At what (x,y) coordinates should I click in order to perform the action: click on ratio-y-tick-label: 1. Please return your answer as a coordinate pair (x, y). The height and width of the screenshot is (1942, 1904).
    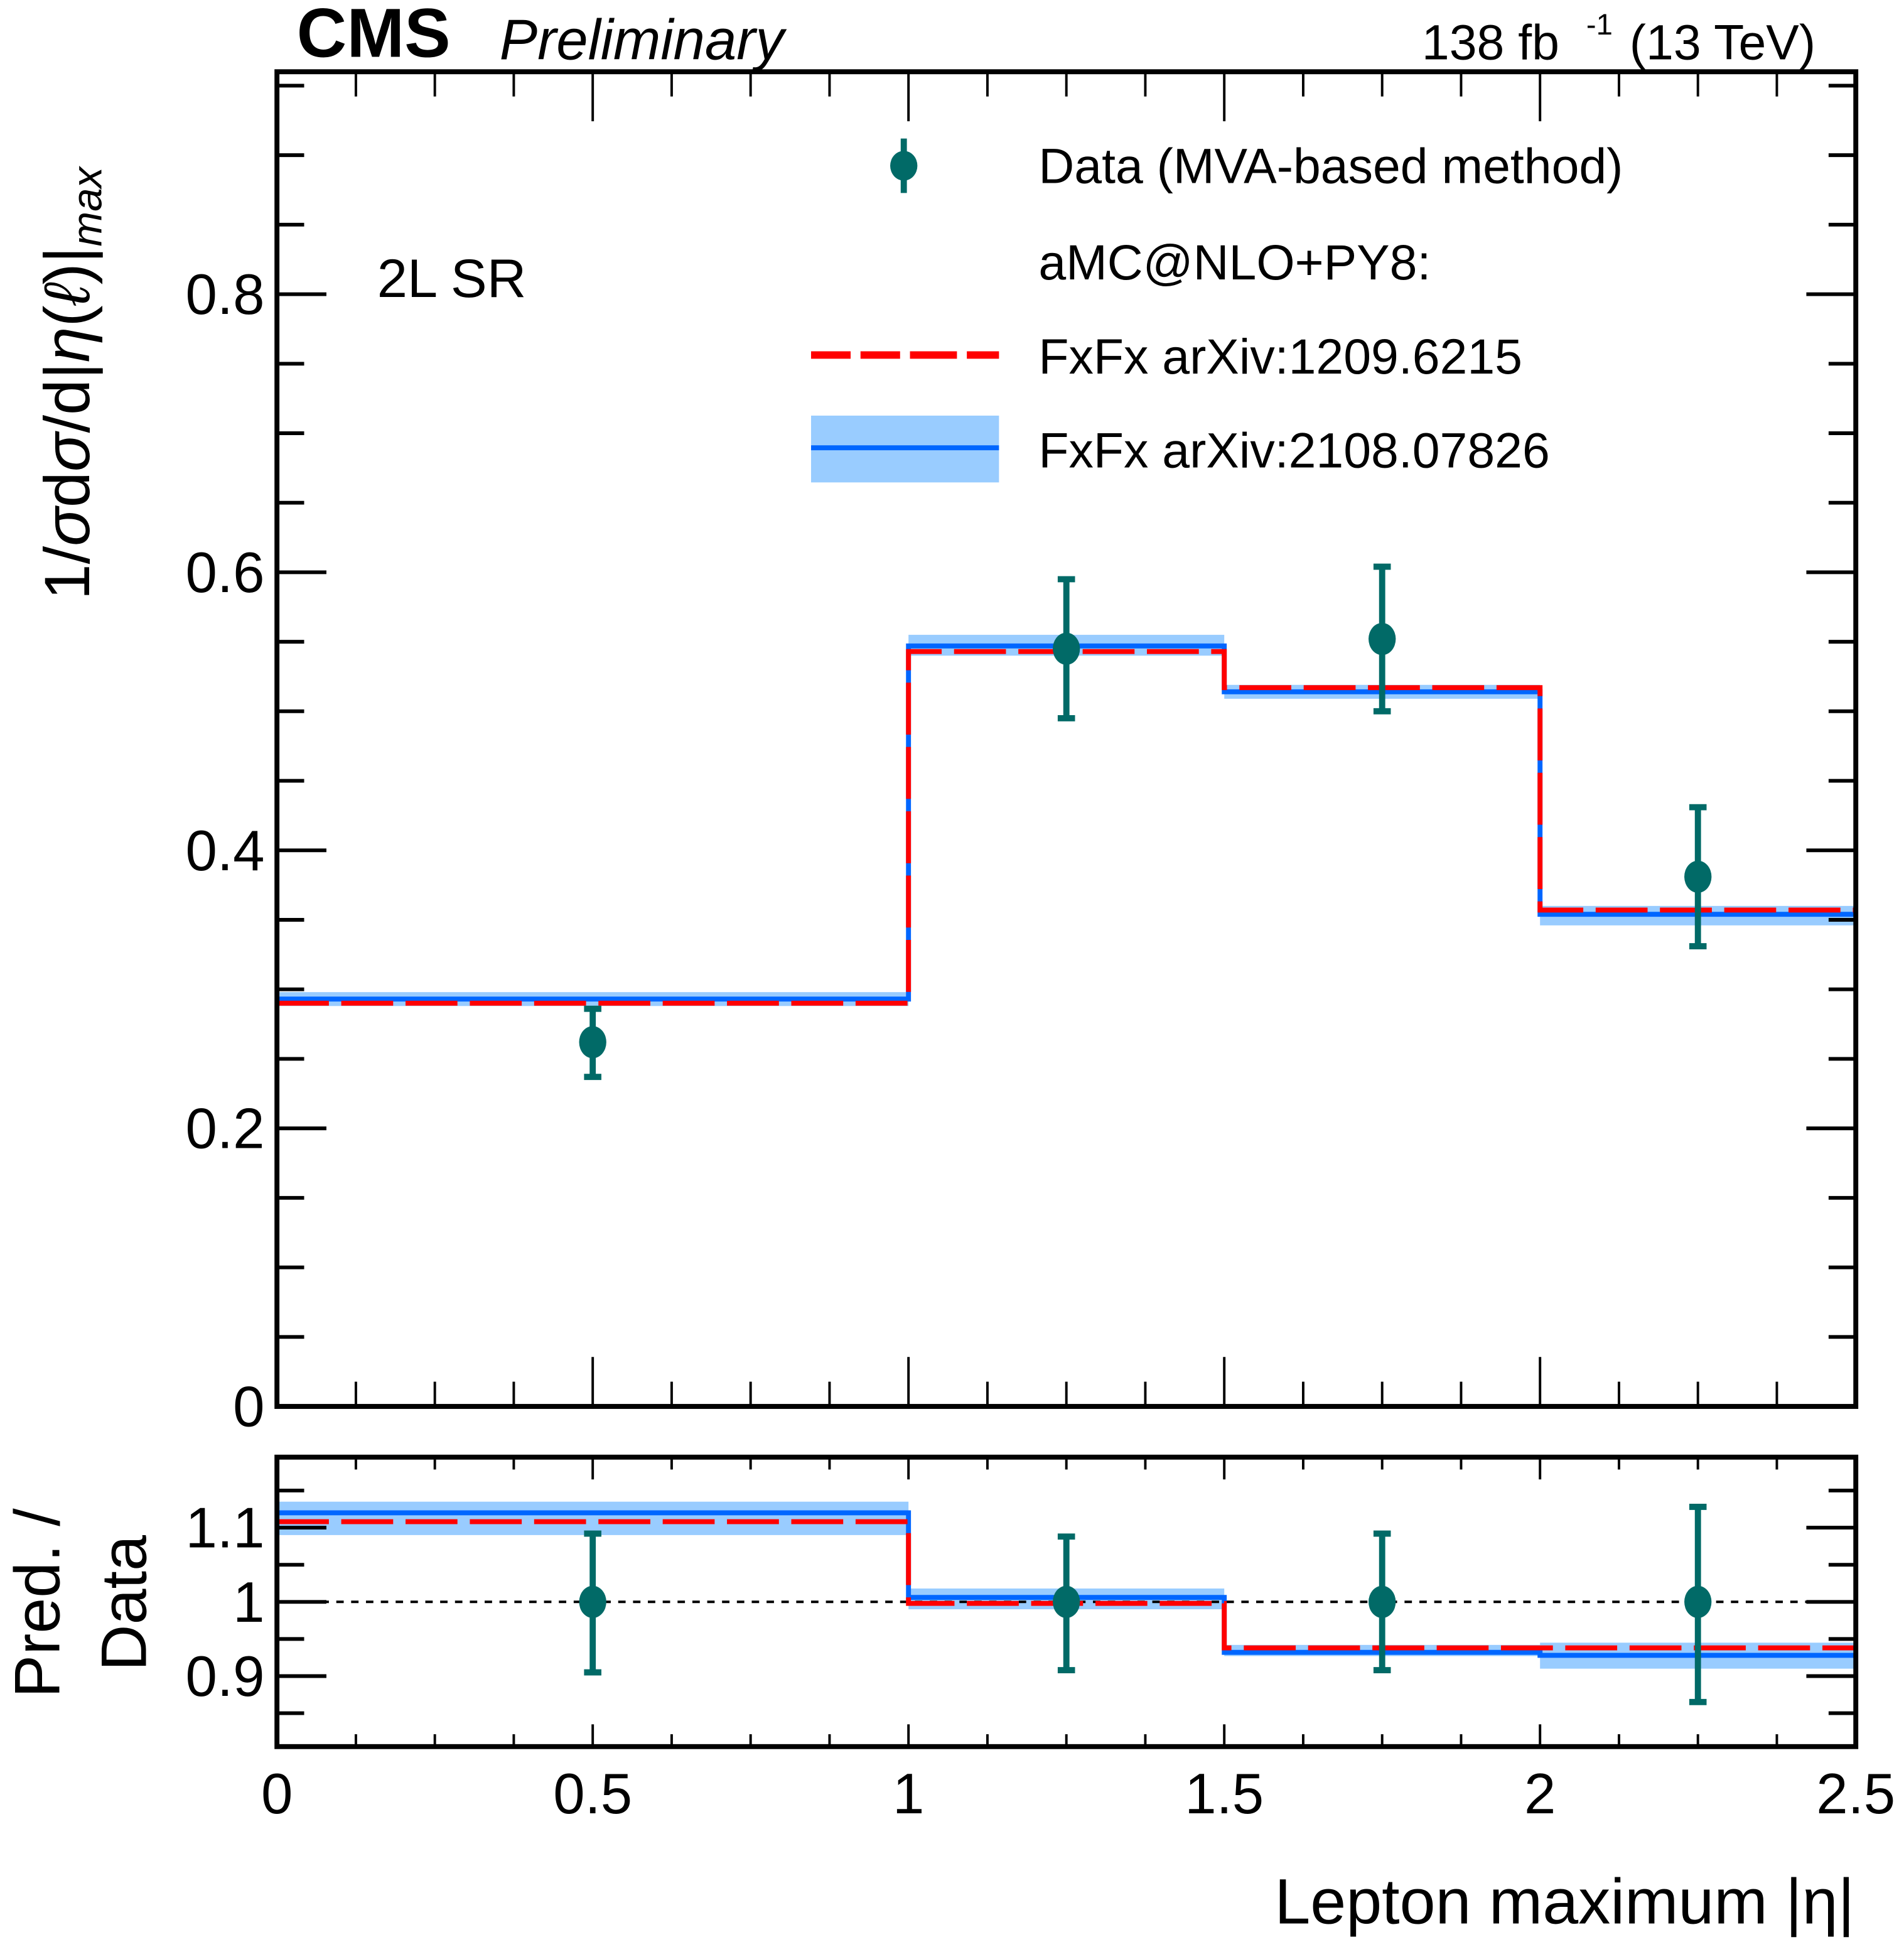
    Looking at the image, I should click on (248, 1602).